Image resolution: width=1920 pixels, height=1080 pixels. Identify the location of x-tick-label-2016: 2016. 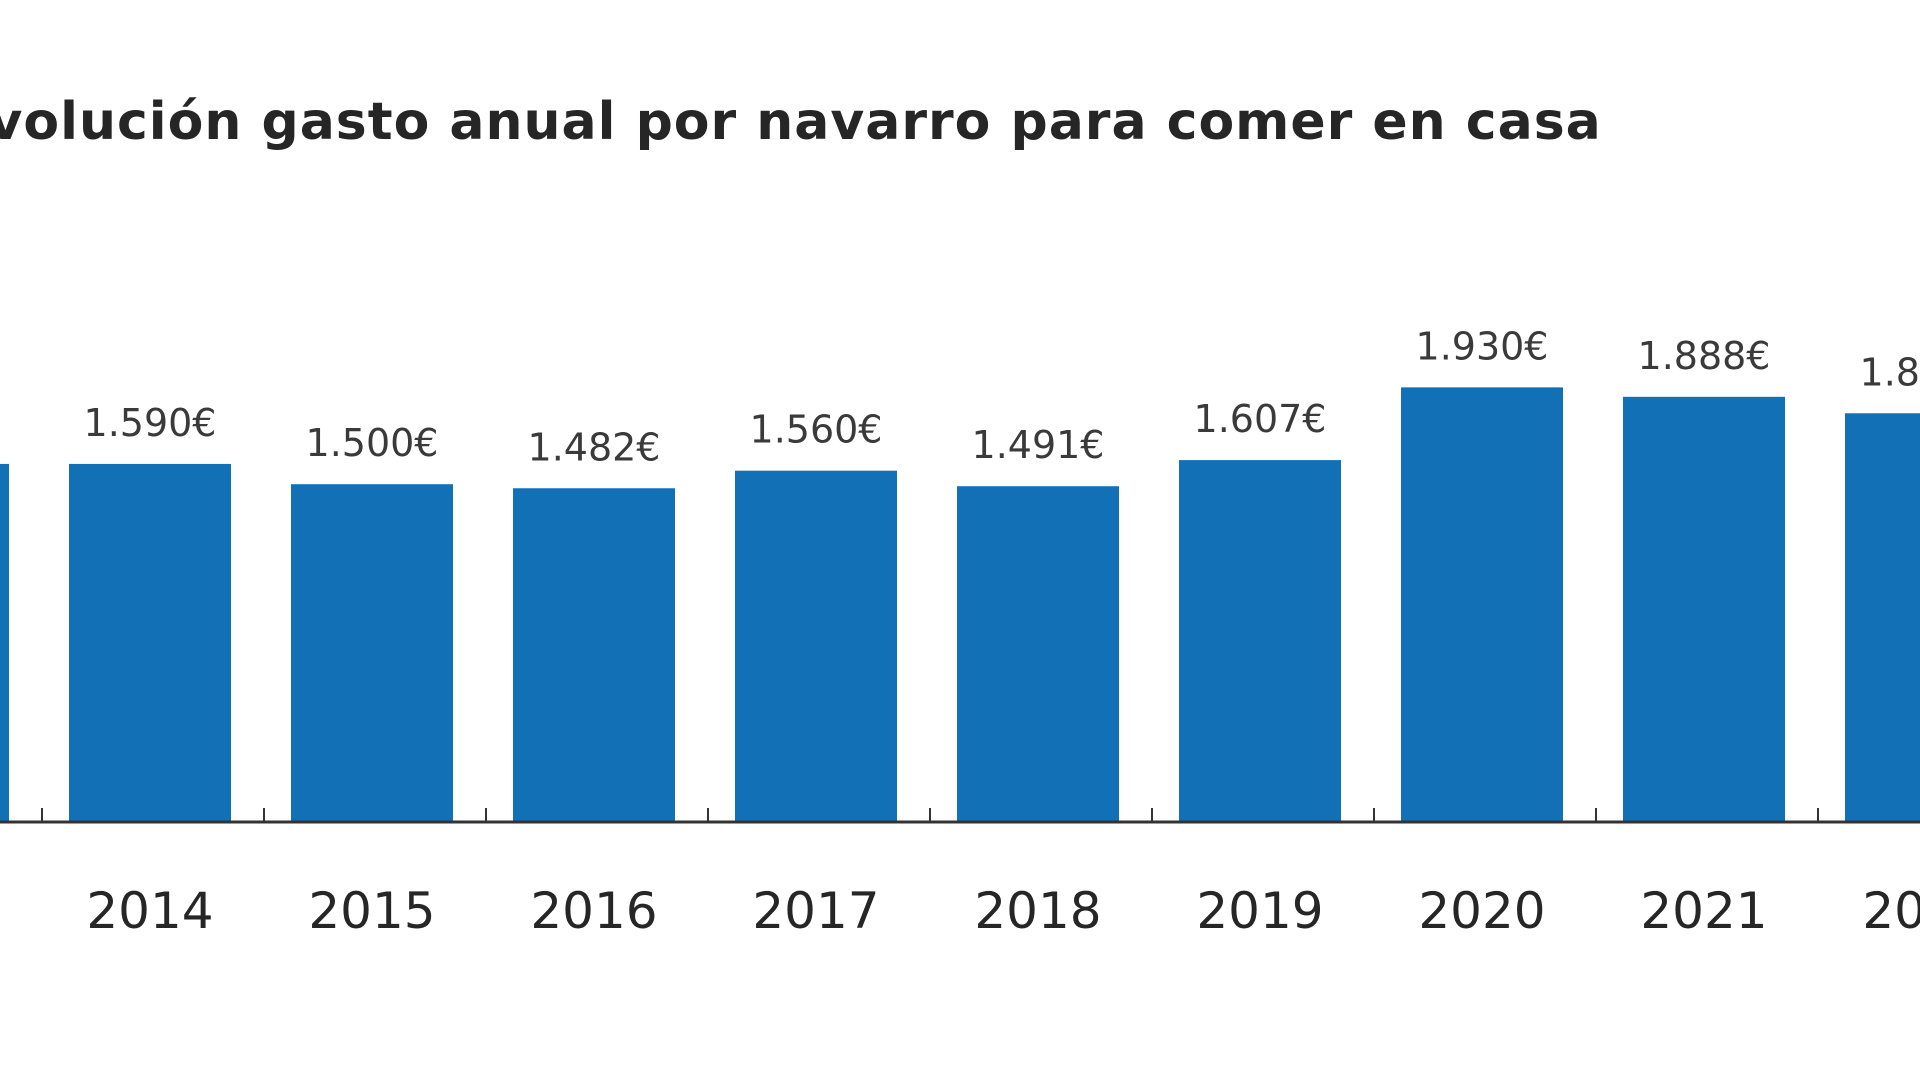
(593, 911).